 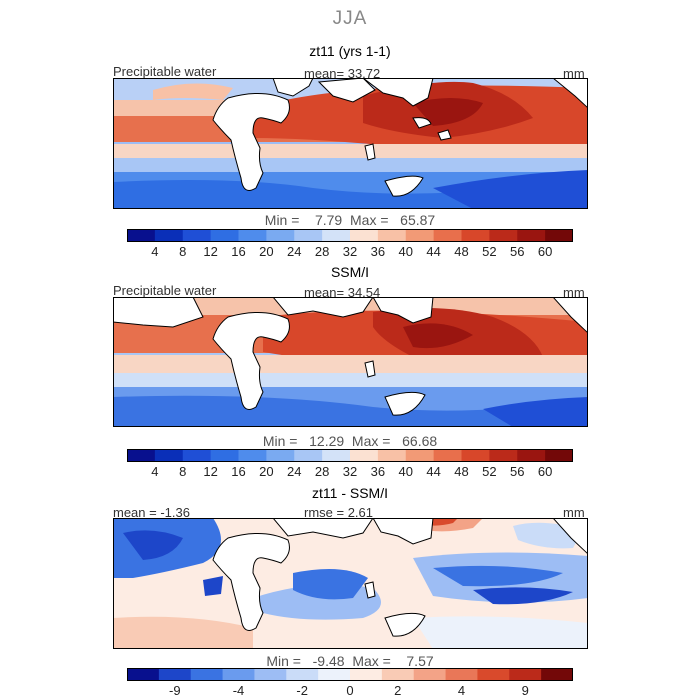 I want to click on colorbar-tick-label: -4, so click(x=239, y=690).